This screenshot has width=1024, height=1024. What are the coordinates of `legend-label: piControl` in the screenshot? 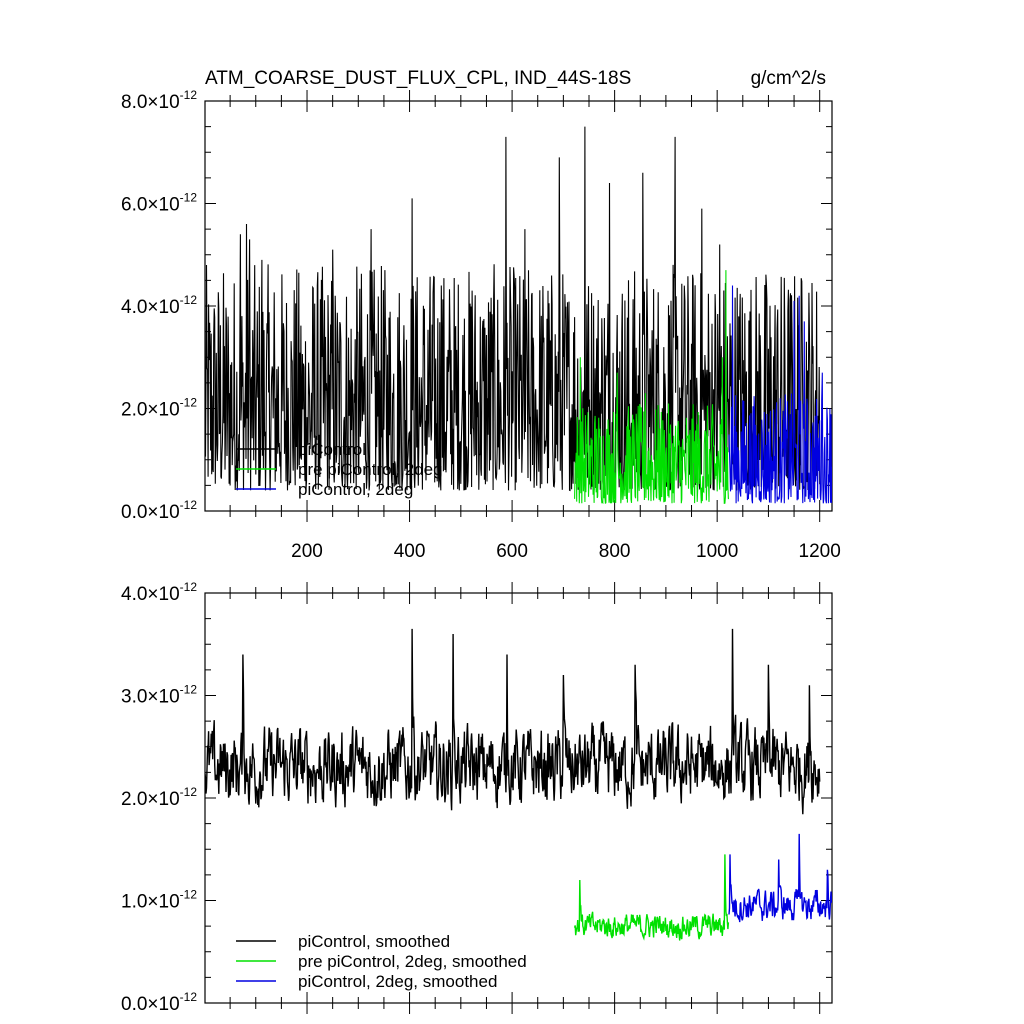 It's located at (332, 449).